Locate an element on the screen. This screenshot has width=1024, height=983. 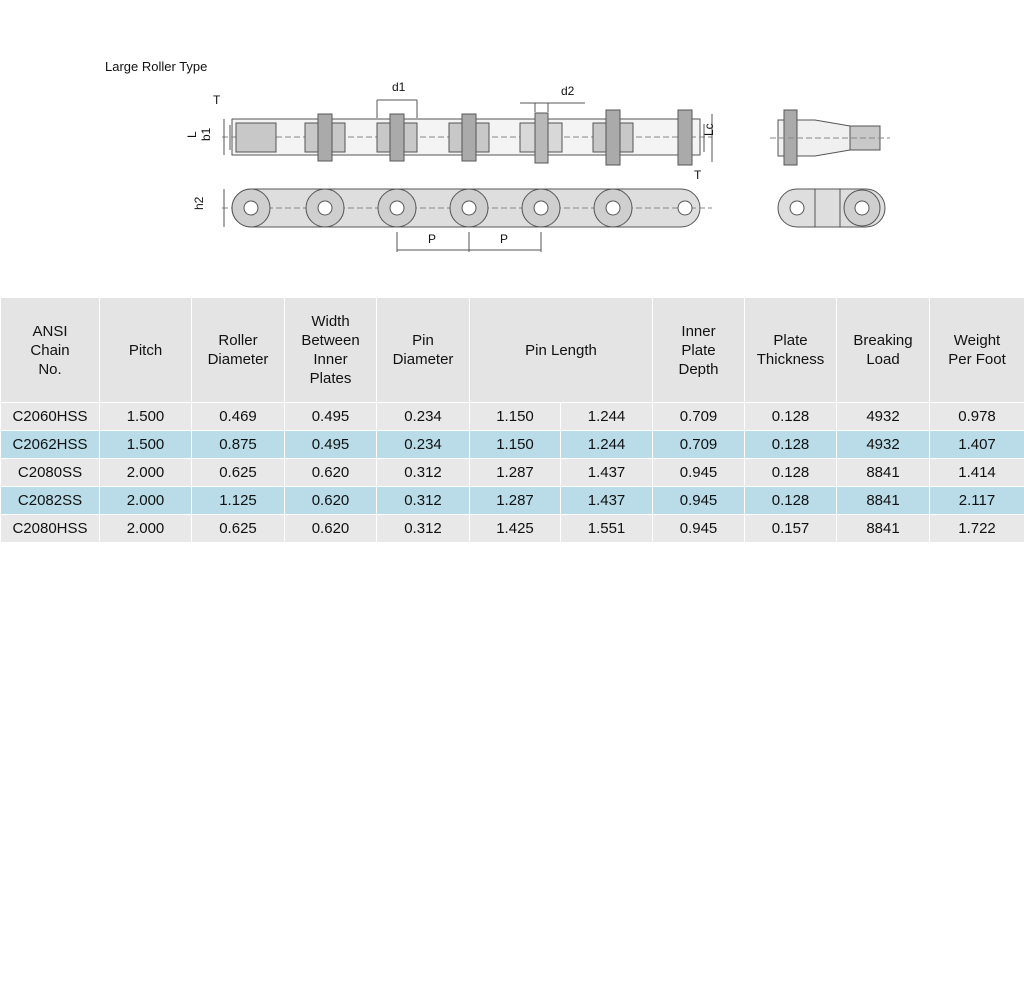
table-cell: C2080HSS is located at coordinates (50, 528).